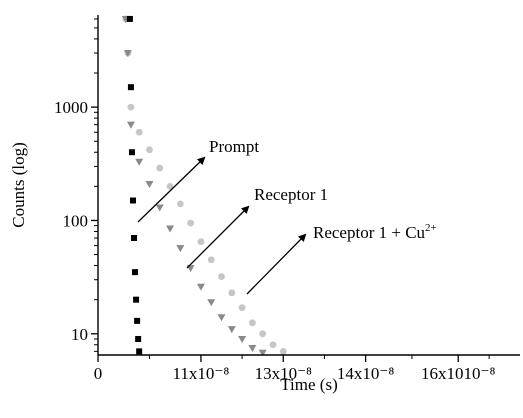 Image resolution: width=523 pixels, height=418 pixels. What do you see at coordinates (71, 107) in the screenshot?
I see `y-tick-label: 1000` at bounding box center [71, 107].